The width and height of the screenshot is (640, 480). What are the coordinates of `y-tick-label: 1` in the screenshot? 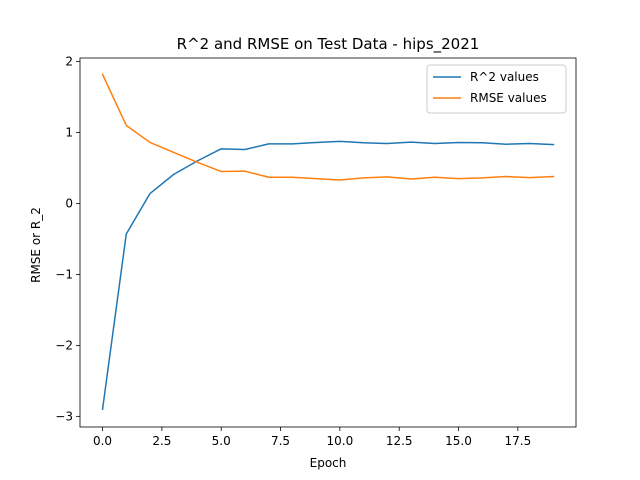 It's located at (69, 133).